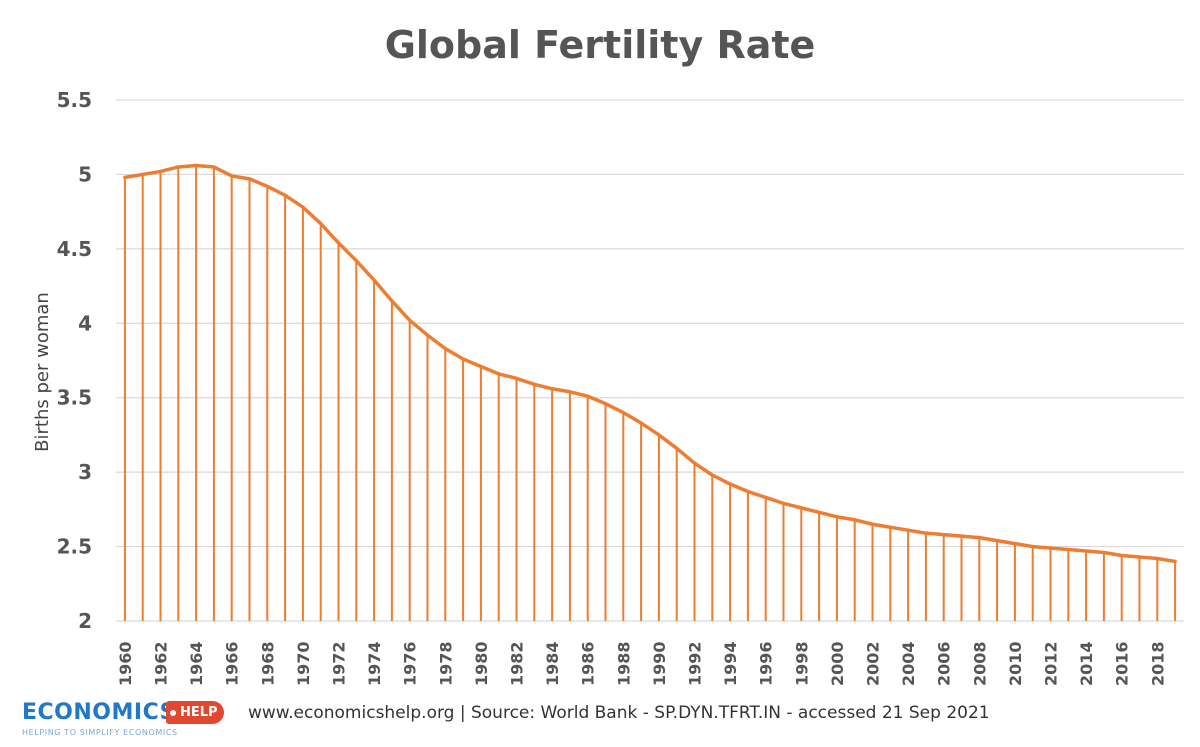 The width and height of the screenshot is (1200, 747). What do you see at coordinates (1050, 548) in the screenshot?
I see `data-point-2012` at bounding box center [1050, 548].